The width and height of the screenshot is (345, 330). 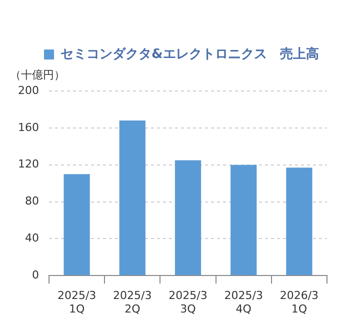 What do you see at coordinates (243, 302) in the screenshot?
I see `x-tick-label: 2025/3 4Q` at bounding box center [243, 302].